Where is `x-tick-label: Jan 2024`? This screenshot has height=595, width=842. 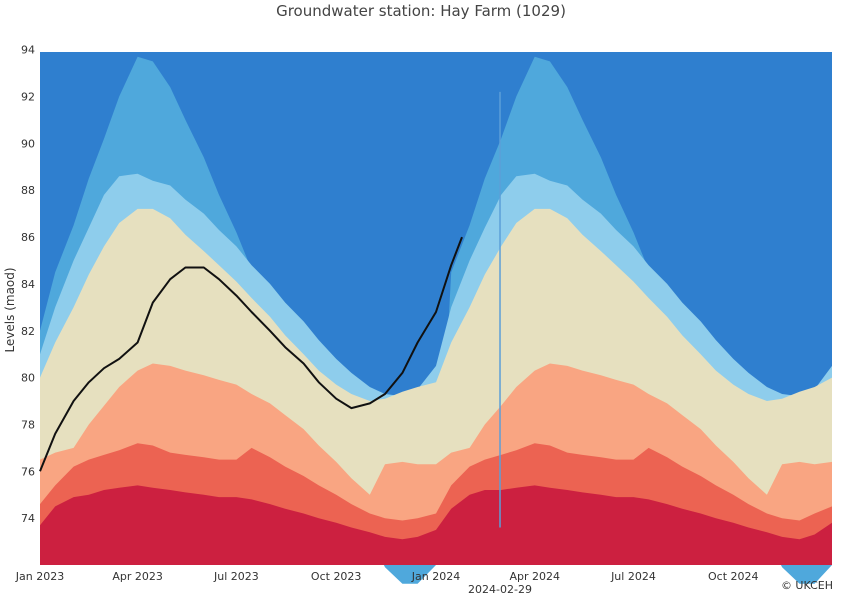
x-tick-label: Jan 2024 is located at coordinates (435, 576).